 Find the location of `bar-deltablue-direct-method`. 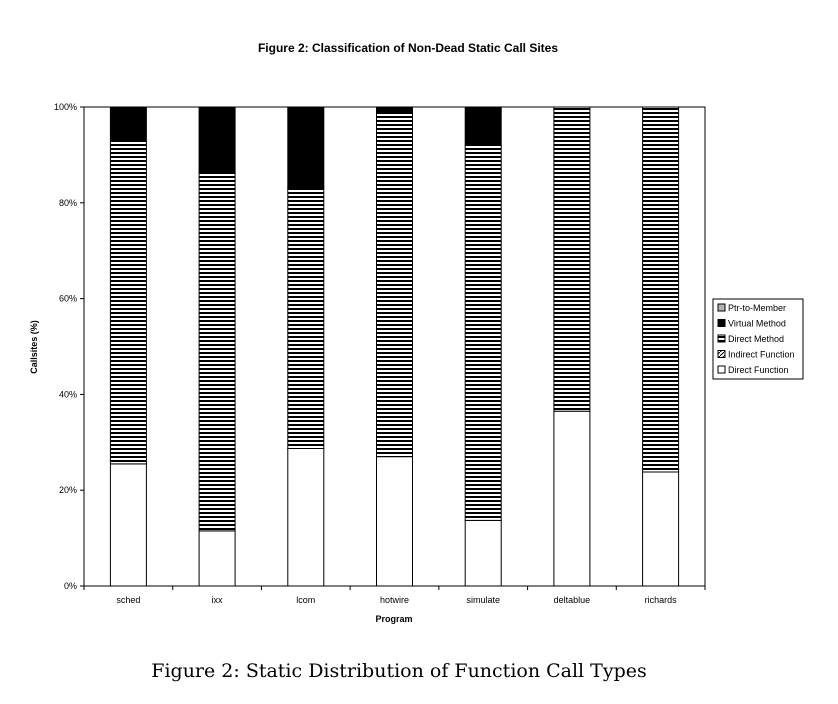

bar-deltablue-direct-method is located at coordinates (572, 259).